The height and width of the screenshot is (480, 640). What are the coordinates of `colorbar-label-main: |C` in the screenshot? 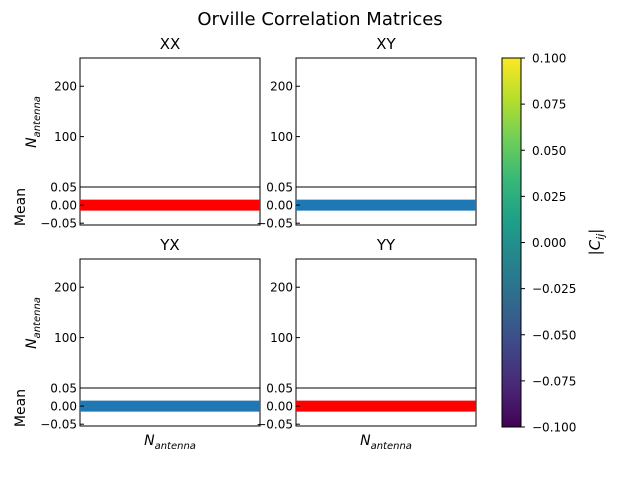 It's located at (595, 247).